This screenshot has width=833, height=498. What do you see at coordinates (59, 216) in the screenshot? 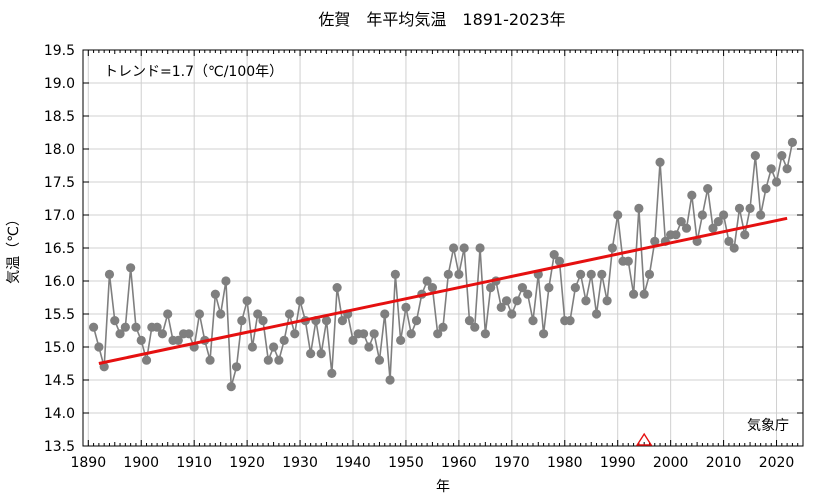
I see `y-tick-label: 17.0` at bounding box center [59, 216].